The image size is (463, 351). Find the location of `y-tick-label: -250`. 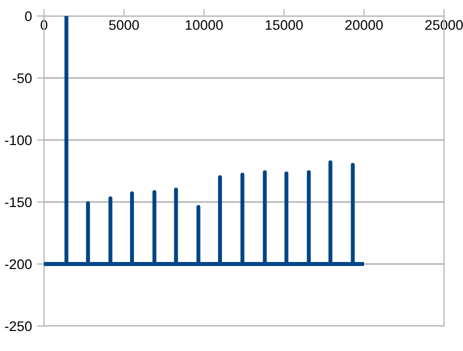

y-tick-label: -250 is located at coordinates (18, 326).